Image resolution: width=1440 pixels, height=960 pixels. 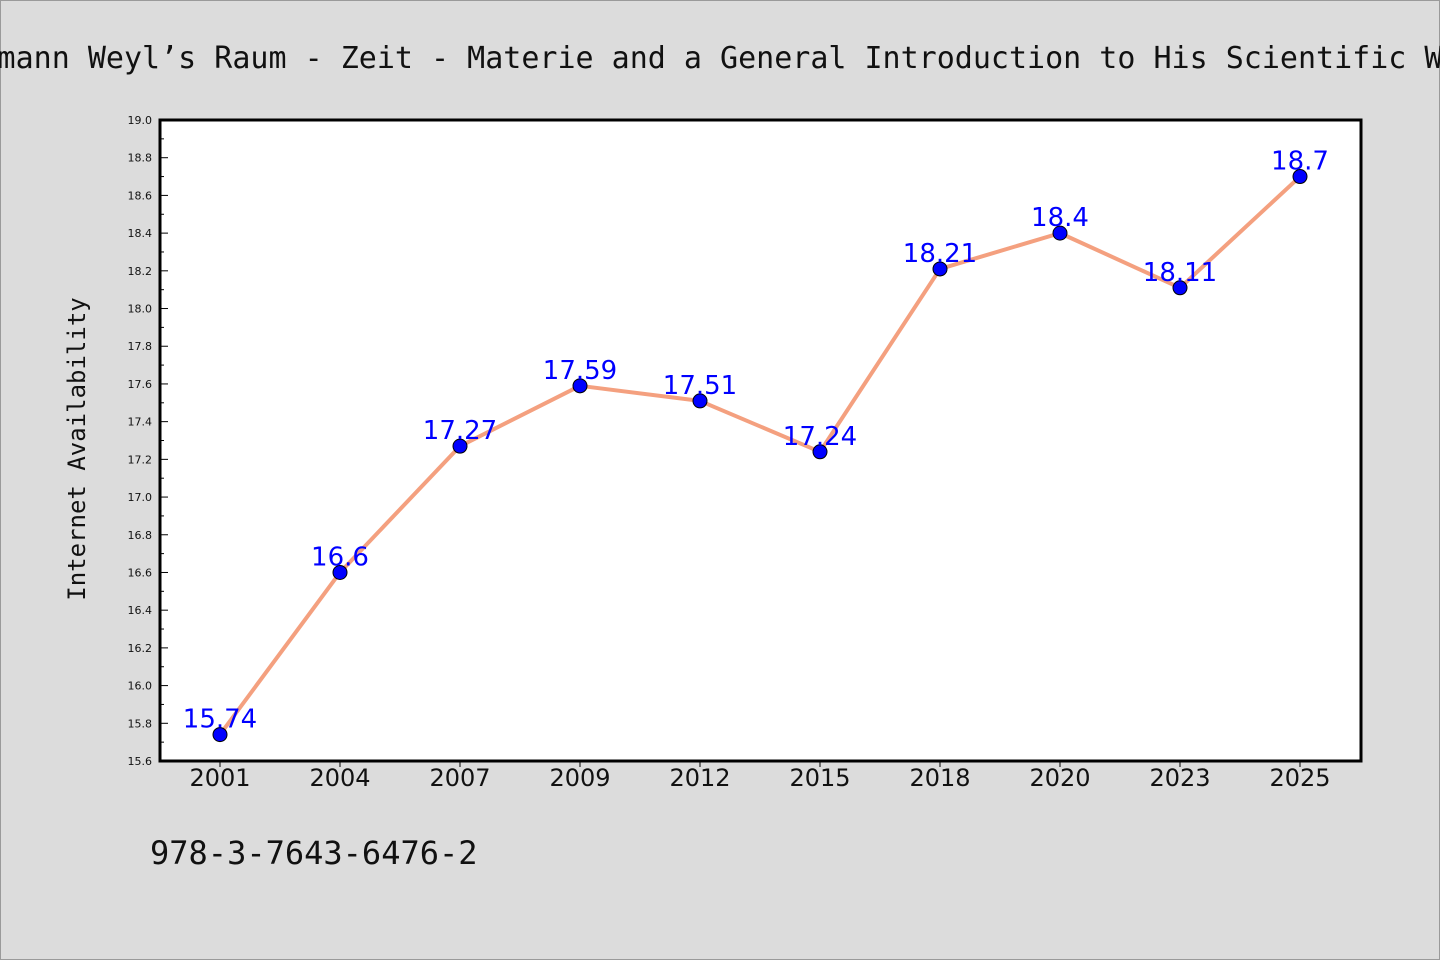 What do you see at coordinates (819, 778) in the screenshot?
I see `x-tick-label: 2015` at bounding box center [819, 778].